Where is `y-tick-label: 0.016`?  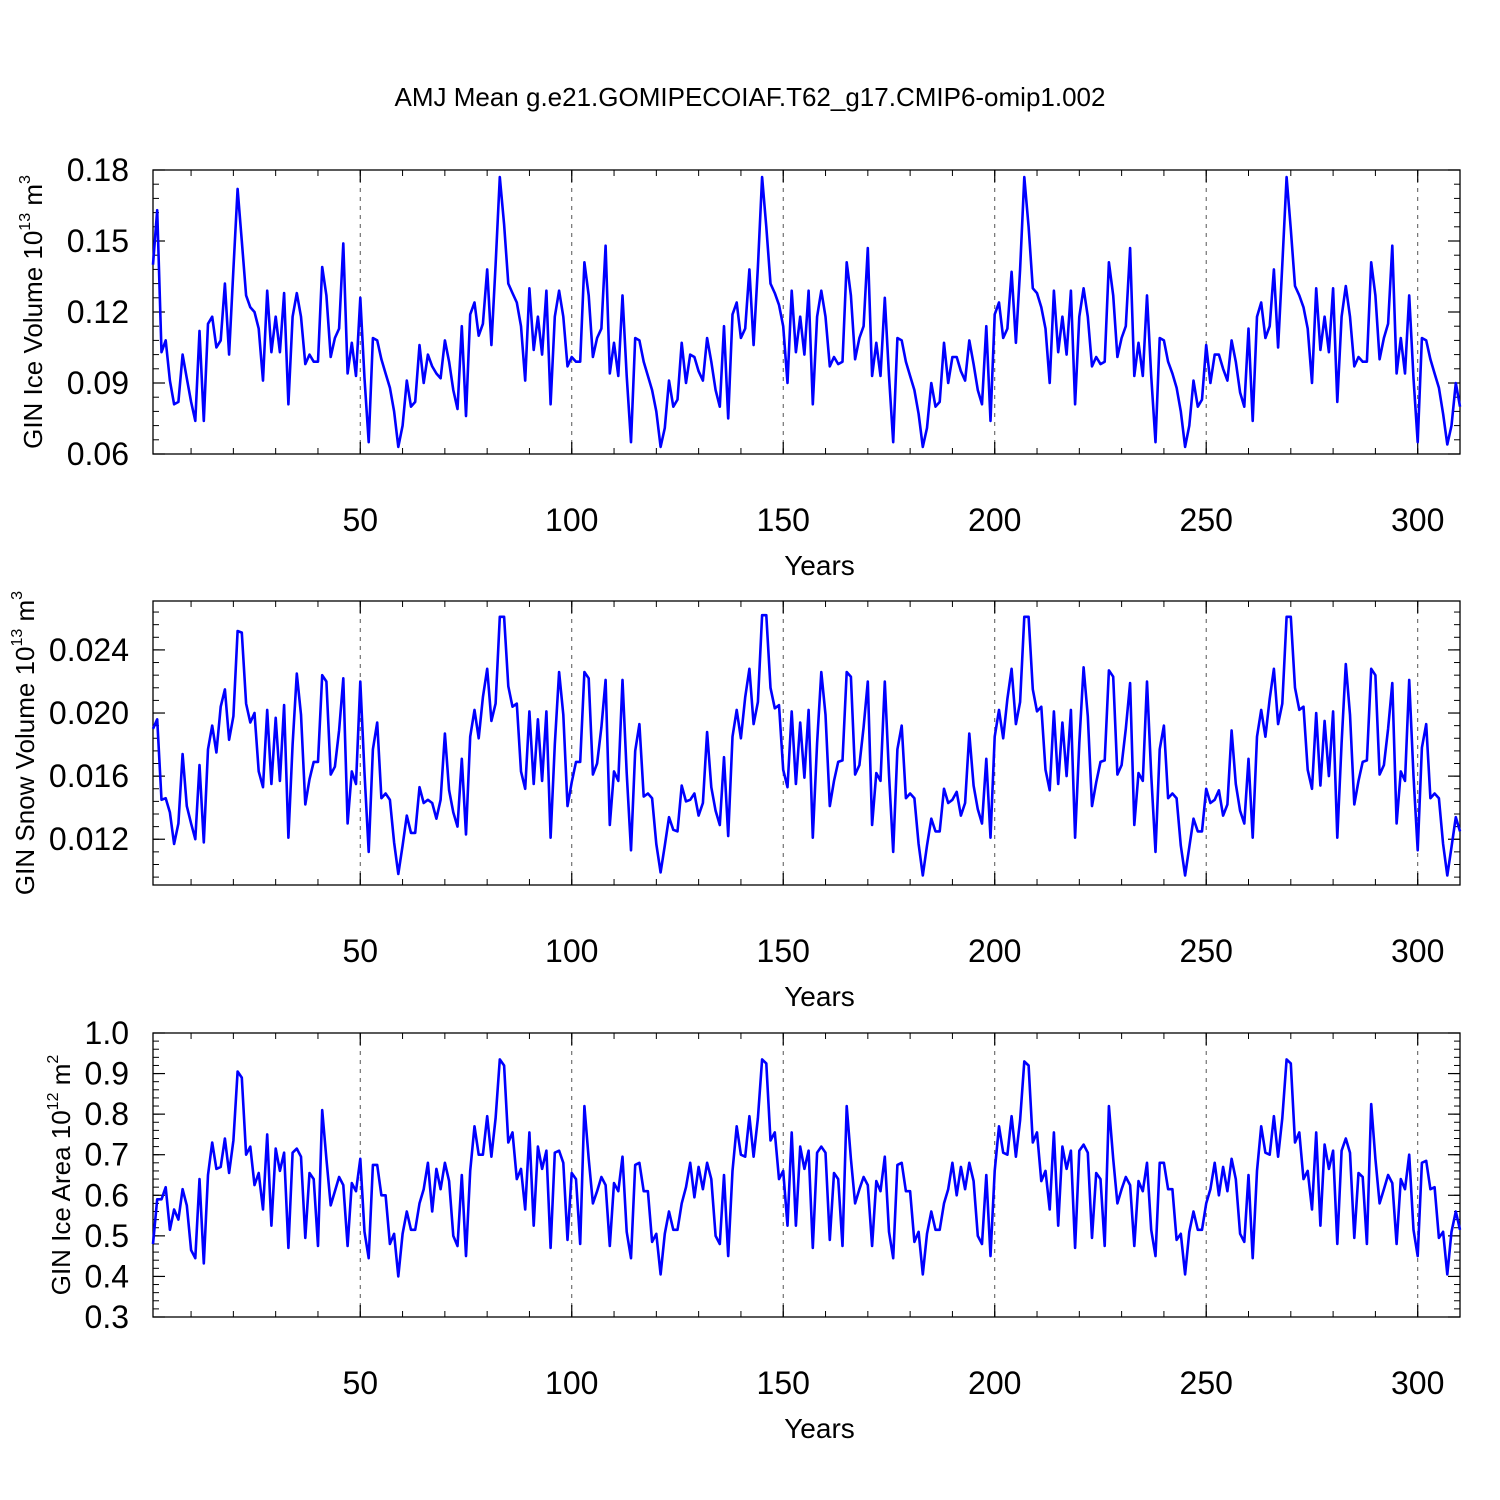 y-tick-label: 0.016 is located at coordinates (89, 776).